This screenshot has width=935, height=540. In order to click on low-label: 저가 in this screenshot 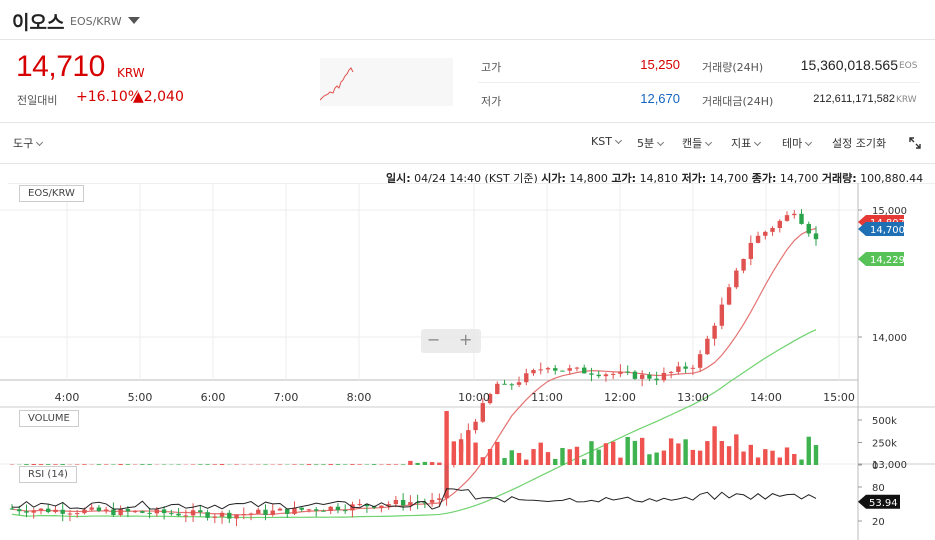, I will do `click(491, 101)`.